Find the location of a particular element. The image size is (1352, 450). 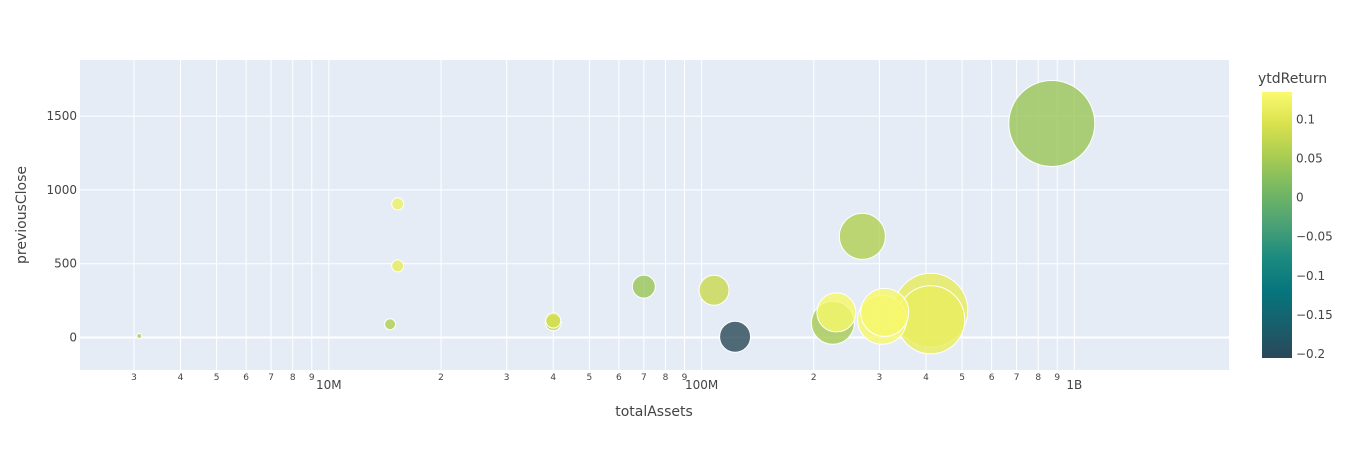

colorbar-tick-label: 0 is located at coordinates (1300, 198).